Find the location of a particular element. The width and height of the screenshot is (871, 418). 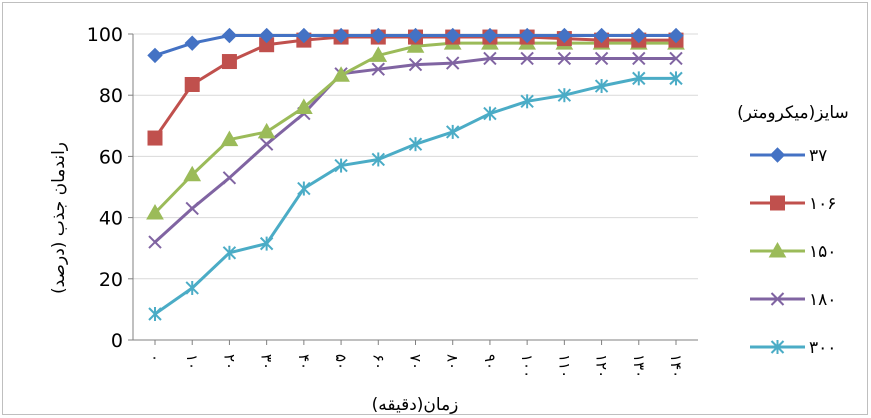

y-tick-label: 40 is located at coordinates (111, 219).